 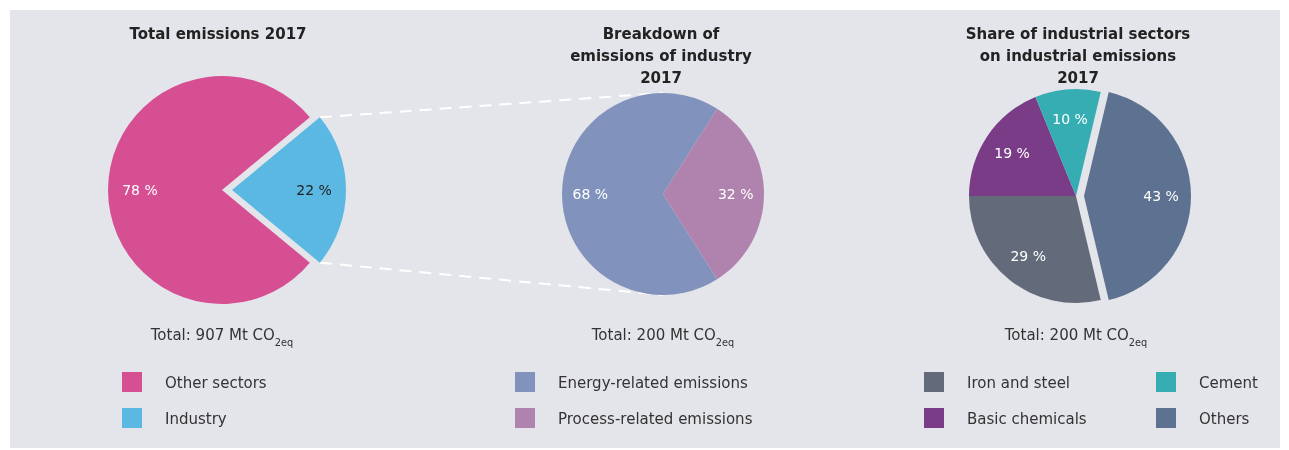 What do you see at coordinates (140, 190) in the screenshot?
I see `data-label: 78 %` at bounding box center [140, 190].